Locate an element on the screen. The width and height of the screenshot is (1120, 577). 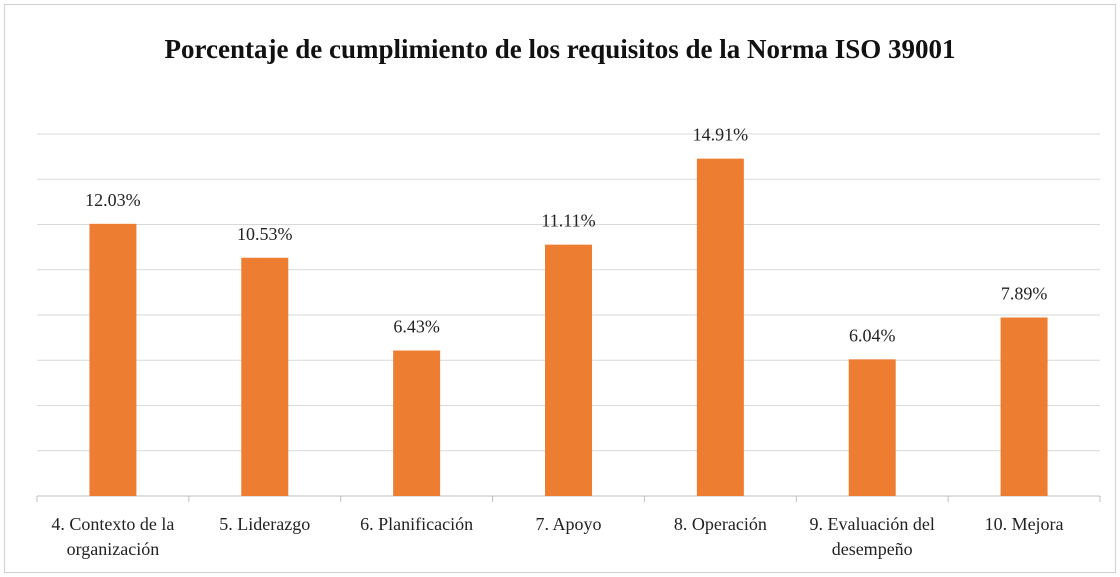
data-label: 6.04% is located at coordinates (872, 335).